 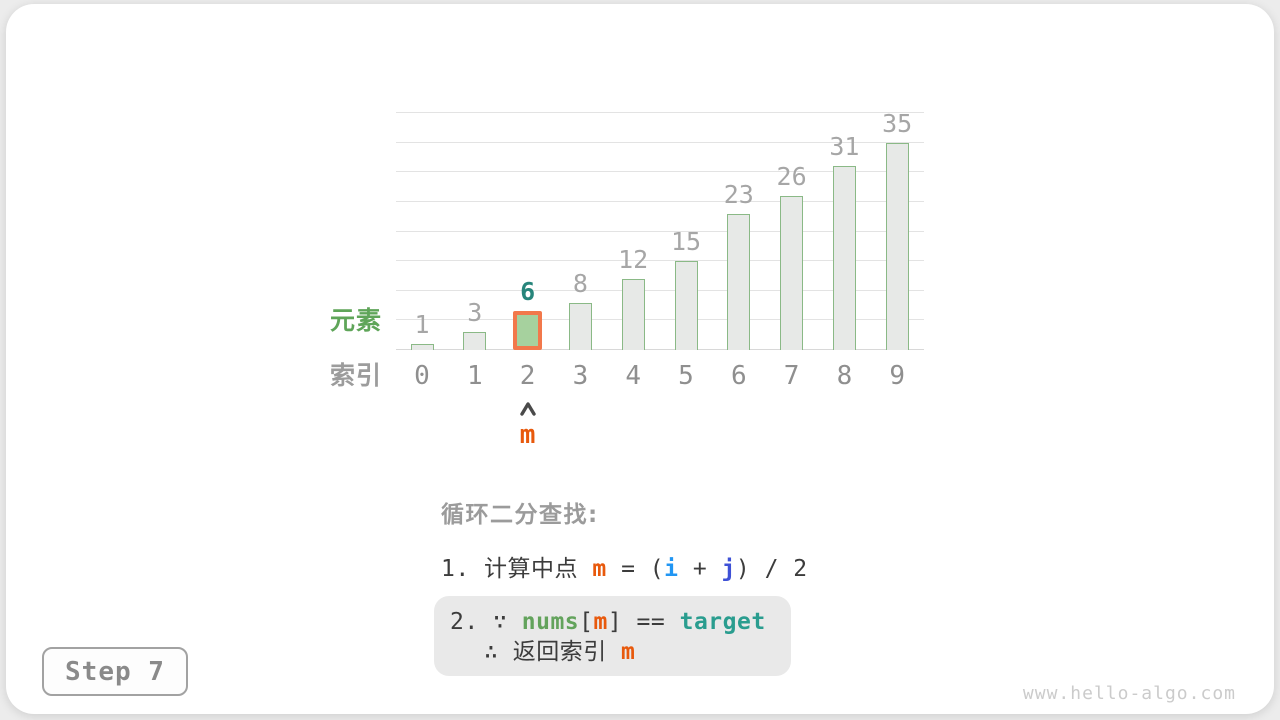 What do you see at coordinates (686, 241) in the screenshot?
I see `bar-value-label: 15` at bounding box center [686, 241].